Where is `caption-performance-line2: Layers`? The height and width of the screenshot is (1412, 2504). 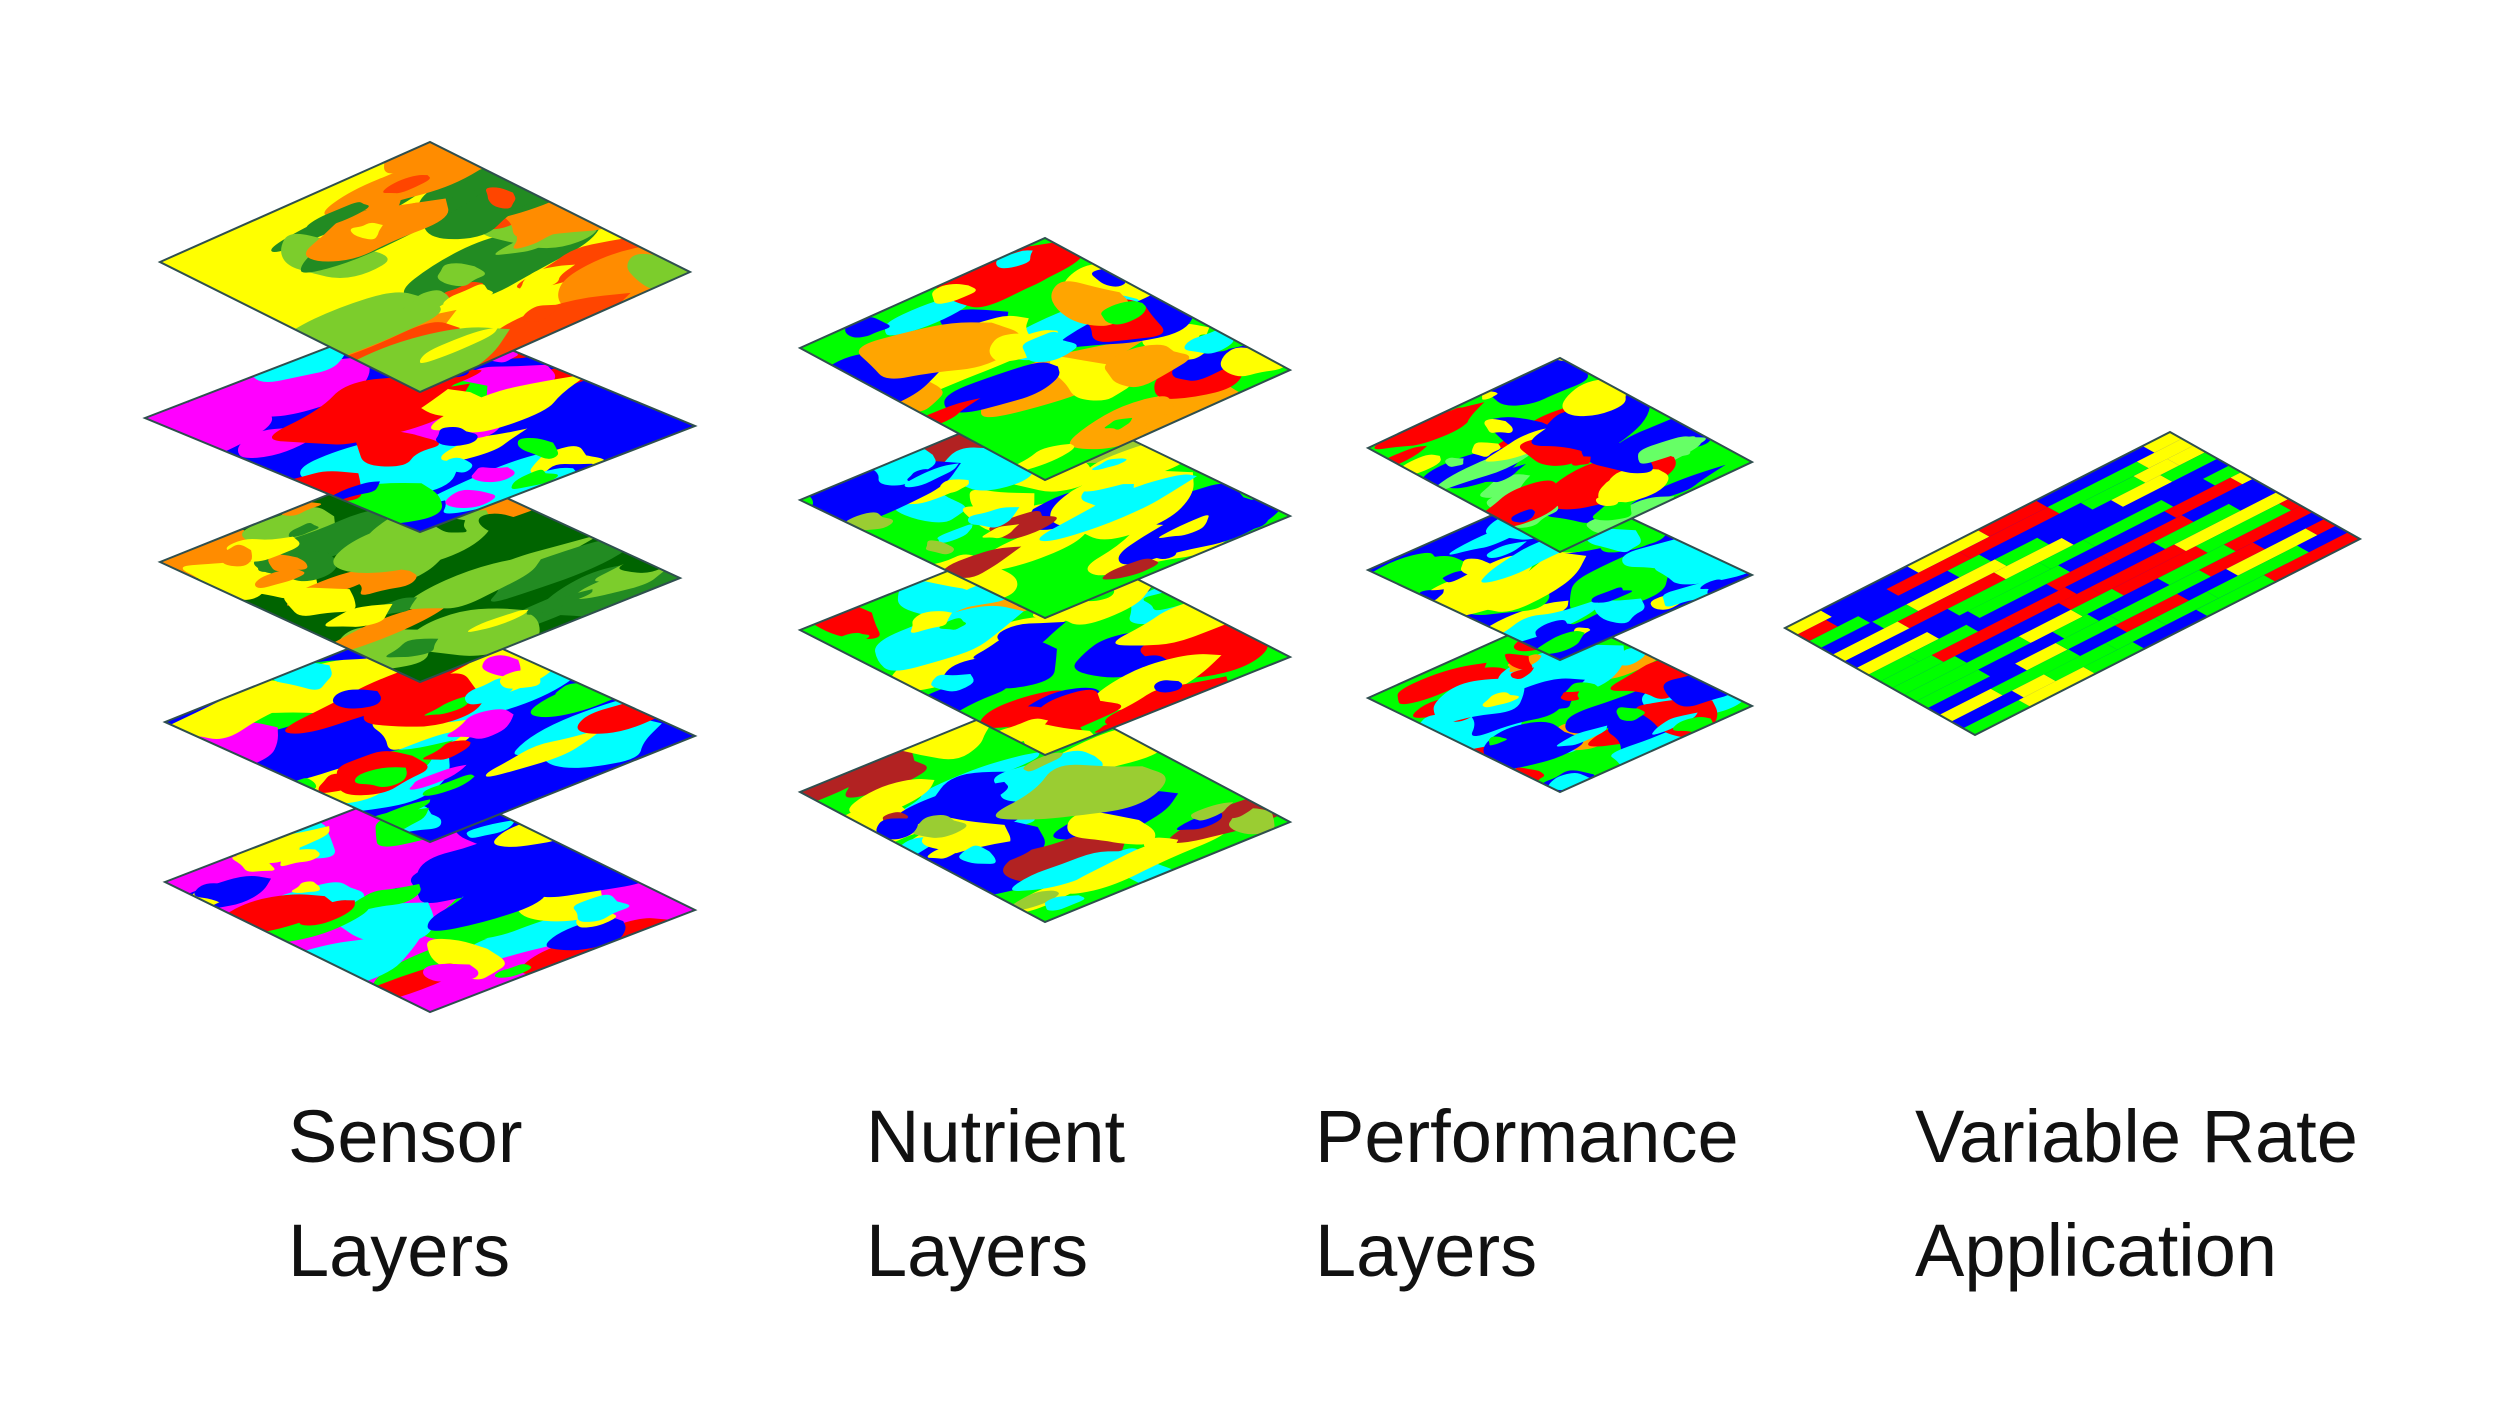 caption-performance-line2: Layers is located at coordinates (1426, 1250).